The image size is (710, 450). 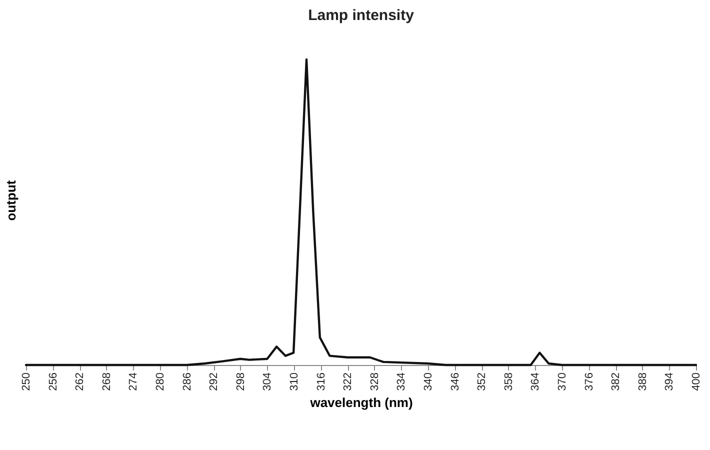 What do you see at coordinates (670, 381) in the screenshot?
I see `x-tick-label: 394` at bounding box center [670, 381].